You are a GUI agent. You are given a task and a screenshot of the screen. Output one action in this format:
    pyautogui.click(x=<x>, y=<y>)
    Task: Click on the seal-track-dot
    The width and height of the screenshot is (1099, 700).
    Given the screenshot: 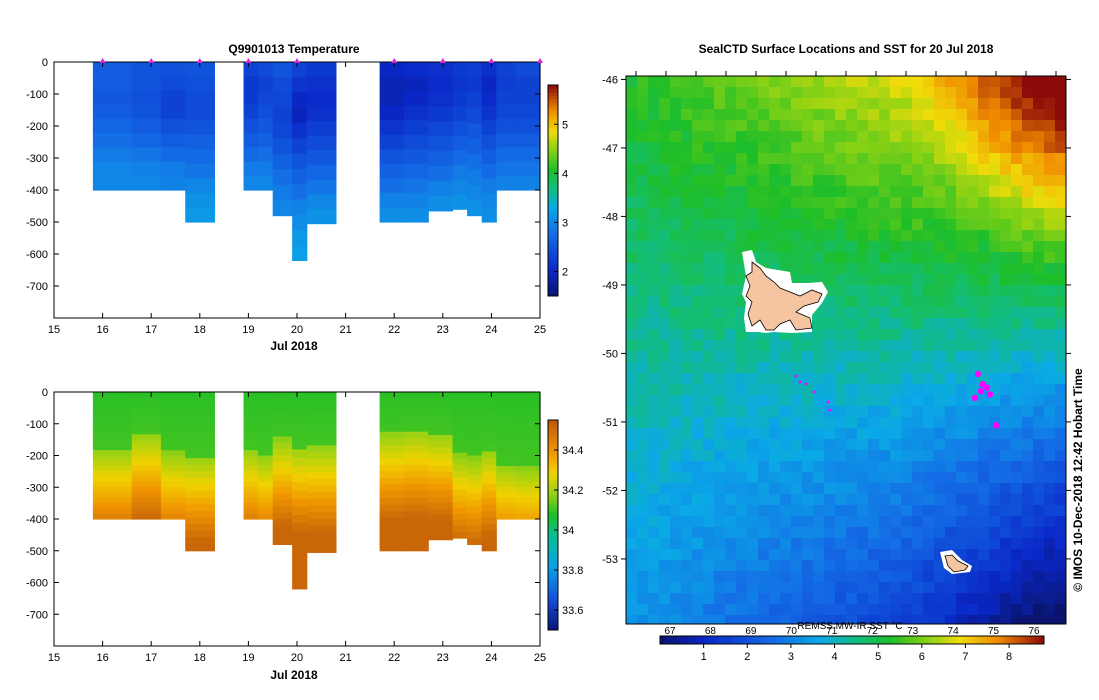 What is the action you would take?
    pyautogui.click(x=830, y=410)
    